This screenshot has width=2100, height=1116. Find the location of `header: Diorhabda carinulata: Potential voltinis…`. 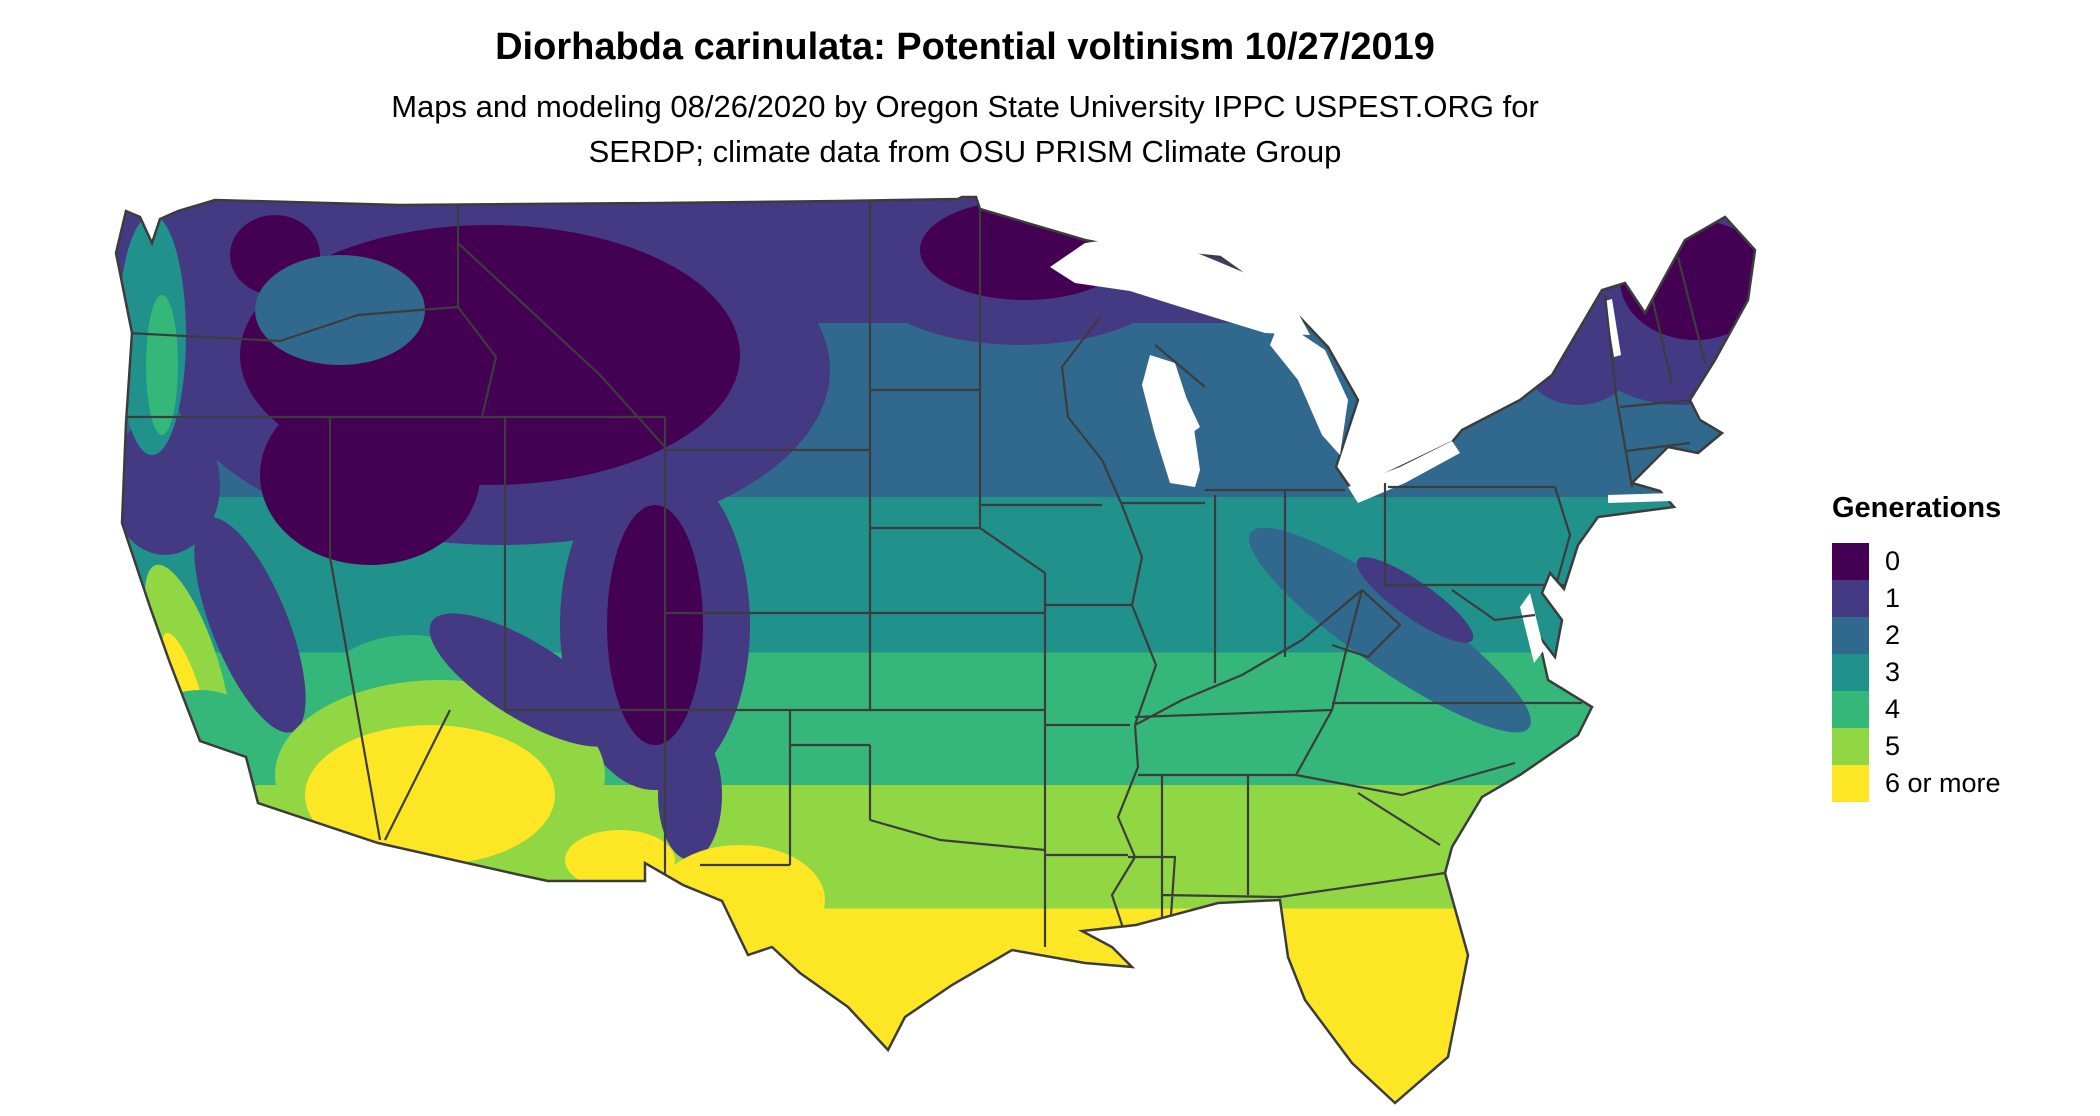

header: Diorhabda carinulata: Potential voltinis… is located at coordinates (965, 100).